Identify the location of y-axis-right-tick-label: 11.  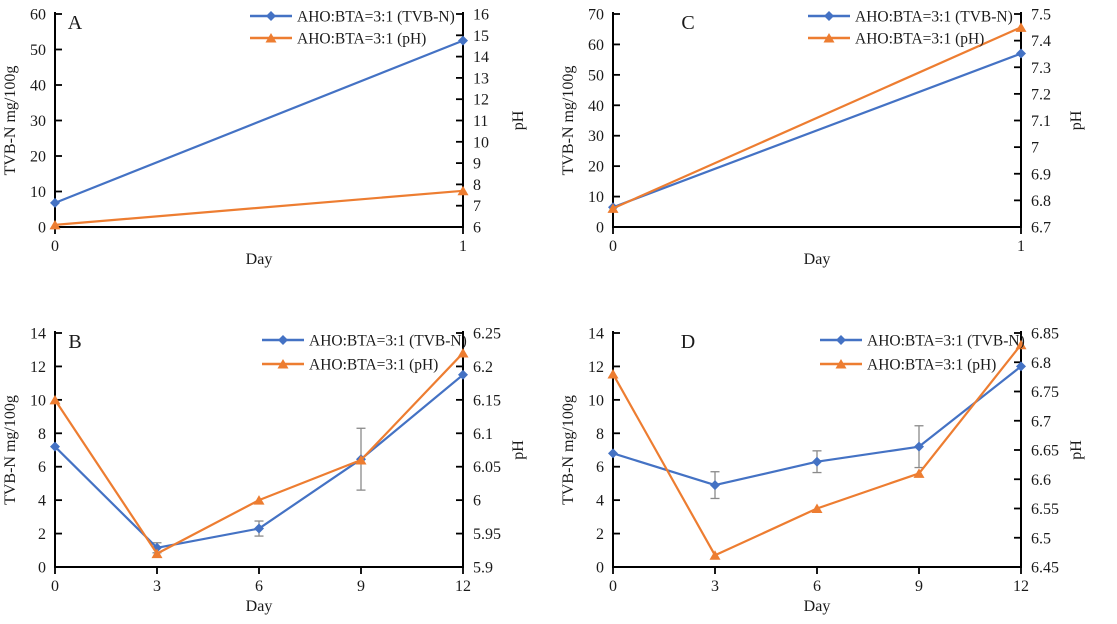
(480, 121).